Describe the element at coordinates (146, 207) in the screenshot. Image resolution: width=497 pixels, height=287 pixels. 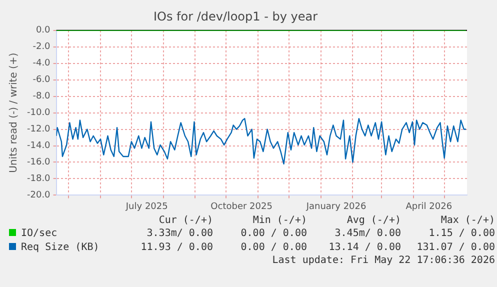
I see `x-tick-label: July 2025` at that location.